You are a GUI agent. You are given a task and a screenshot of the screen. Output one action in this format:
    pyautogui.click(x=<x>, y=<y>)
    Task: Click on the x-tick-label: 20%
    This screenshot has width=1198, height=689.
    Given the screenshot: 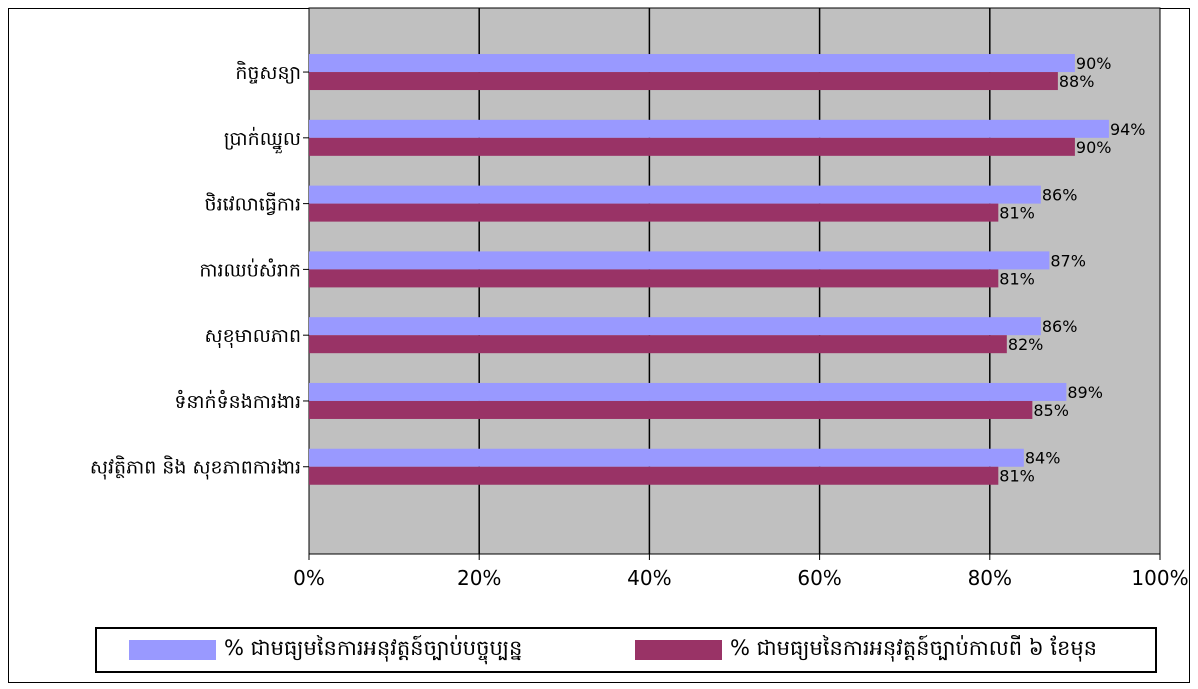 What is the action you would take?
    pyautogui.click(x=479, y=578)
    